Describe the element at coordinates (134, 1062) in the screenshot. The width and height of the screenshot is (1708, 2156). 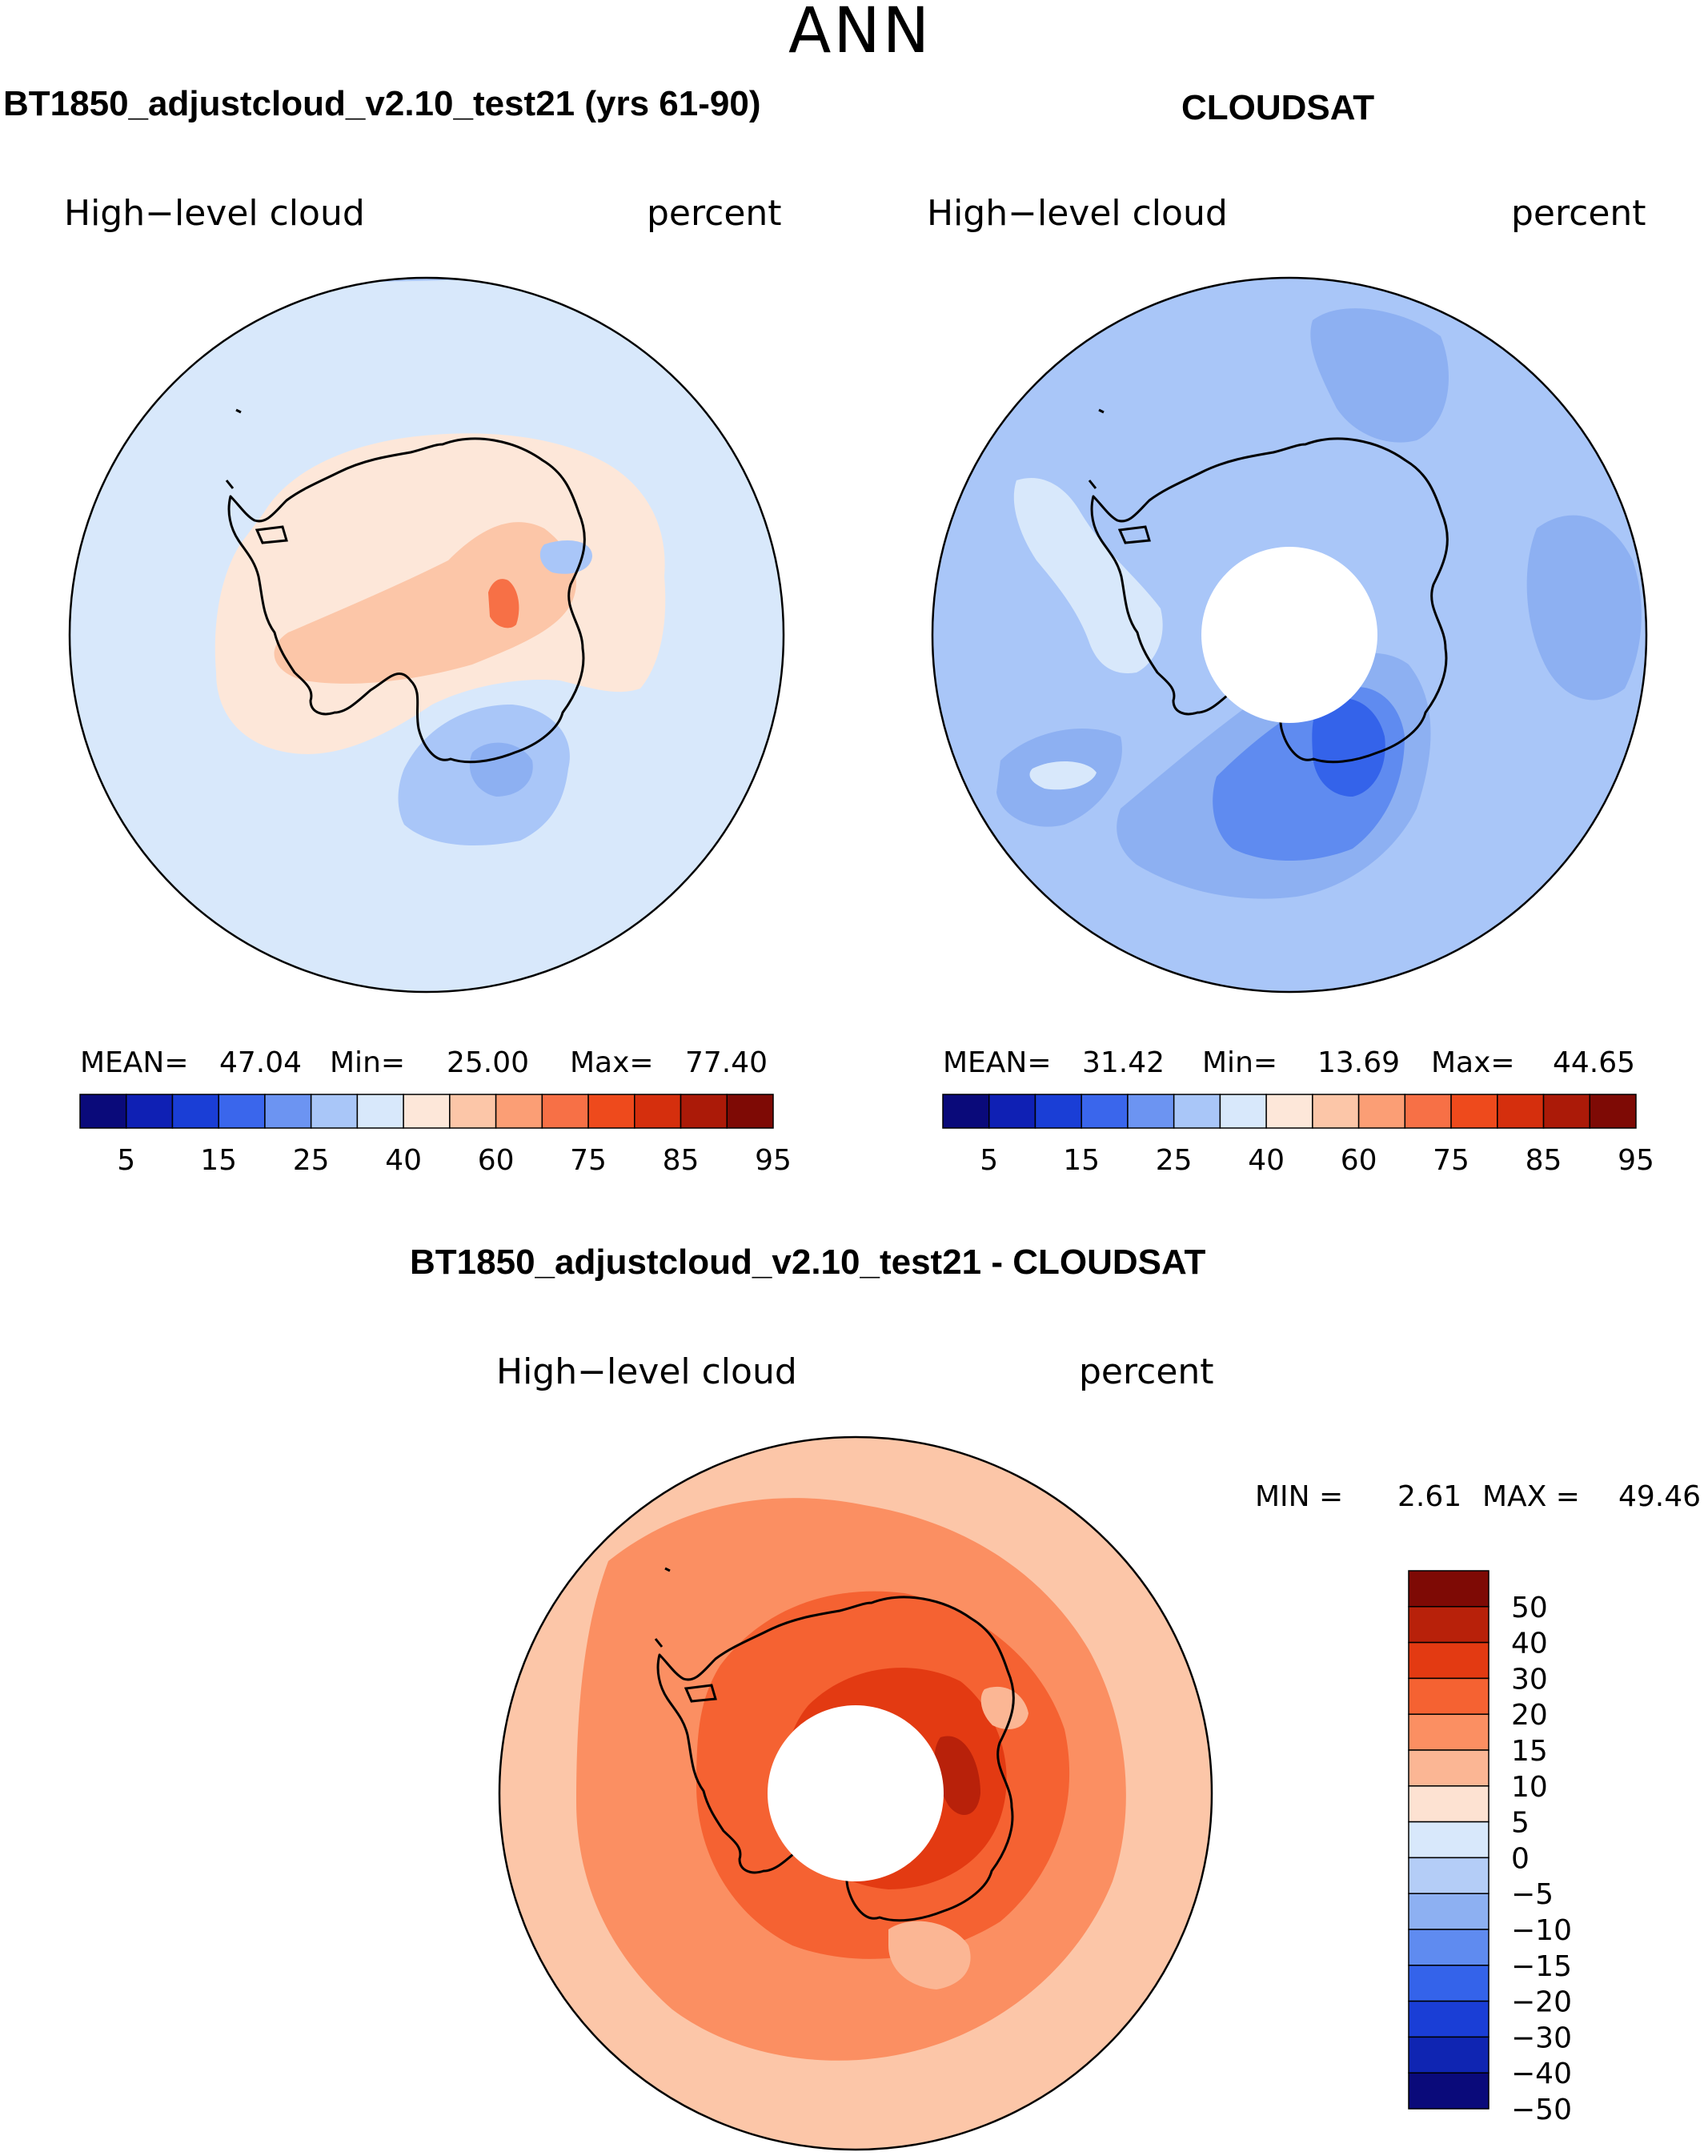
I see `model-mean-label: MEAN=` at that location.